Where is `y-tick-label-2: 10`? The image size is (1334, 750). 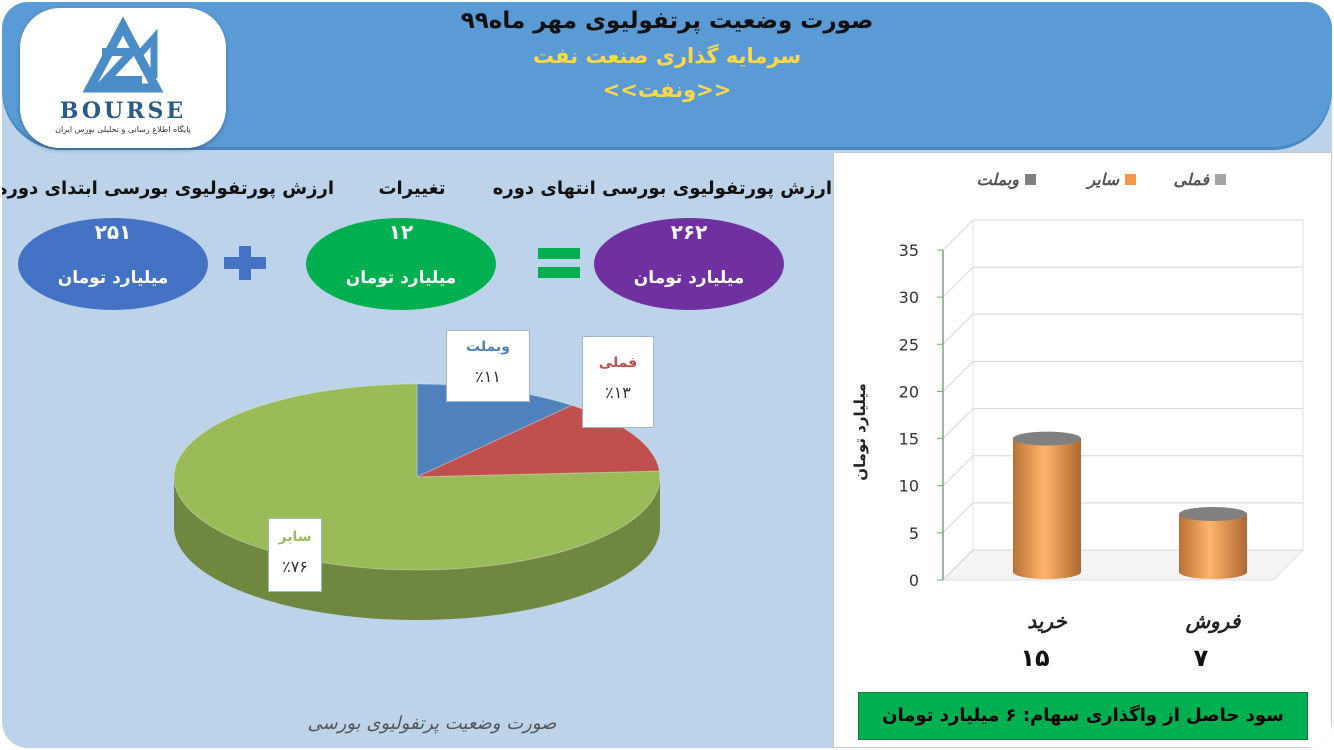 y-tick-label-2: 10 is located at coordinates (909, 486).